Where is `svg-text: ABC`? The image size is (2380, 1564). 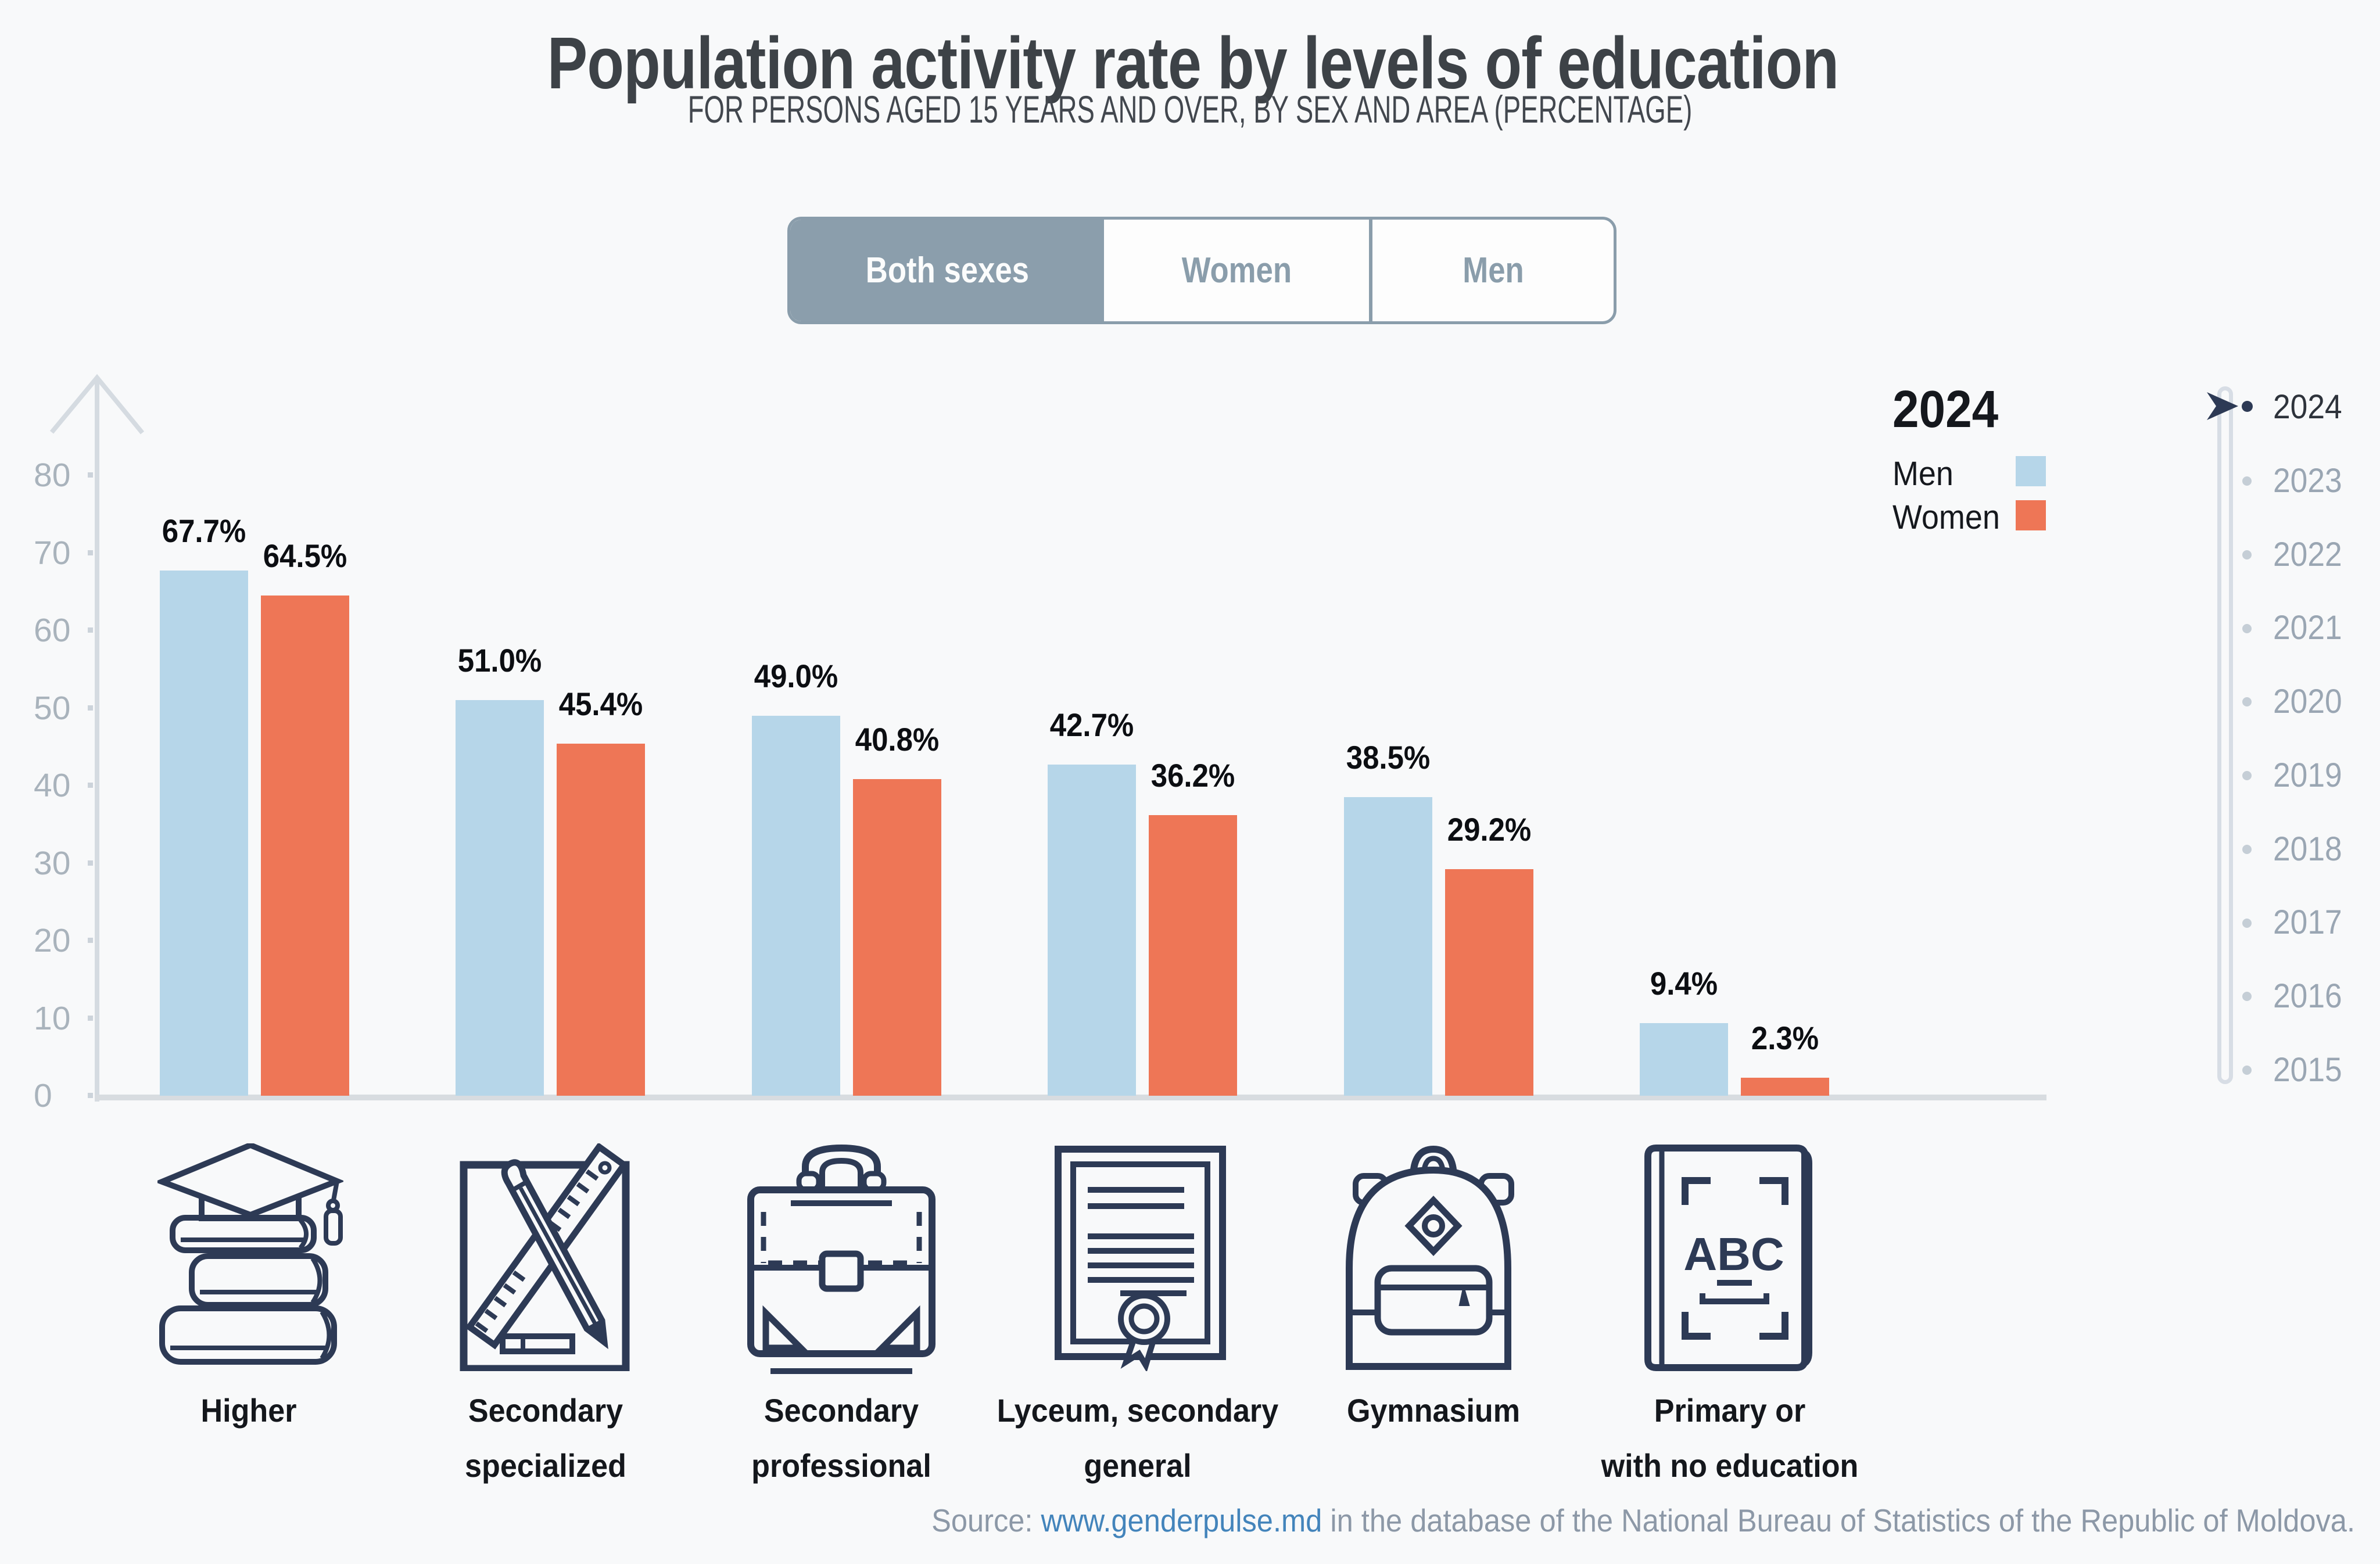
svg-text: ABC is located at coordinates (1734, 1254).